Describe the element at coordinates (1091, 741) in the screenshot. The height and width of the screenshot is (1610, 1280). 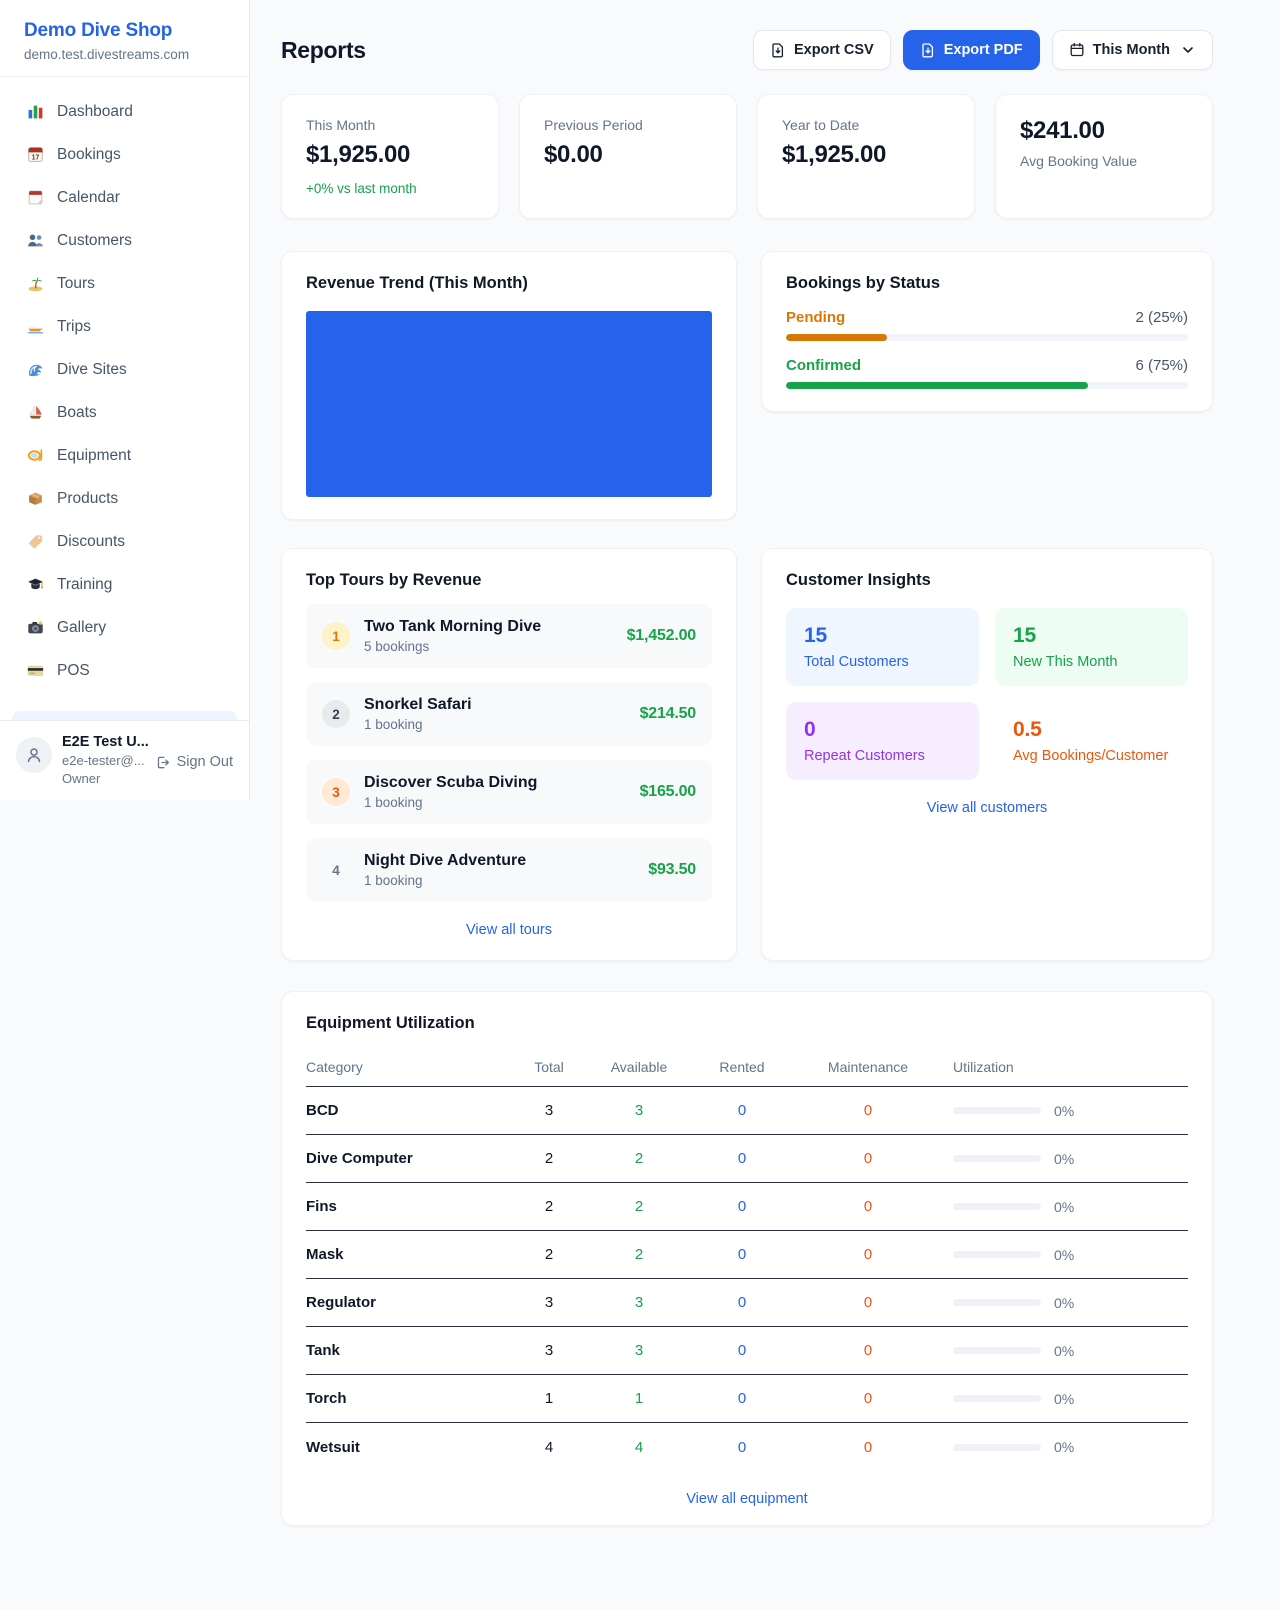
I see `insight-tile-avg-bookings/customer: 0.5 Avg Bookings/Customer` at that location.